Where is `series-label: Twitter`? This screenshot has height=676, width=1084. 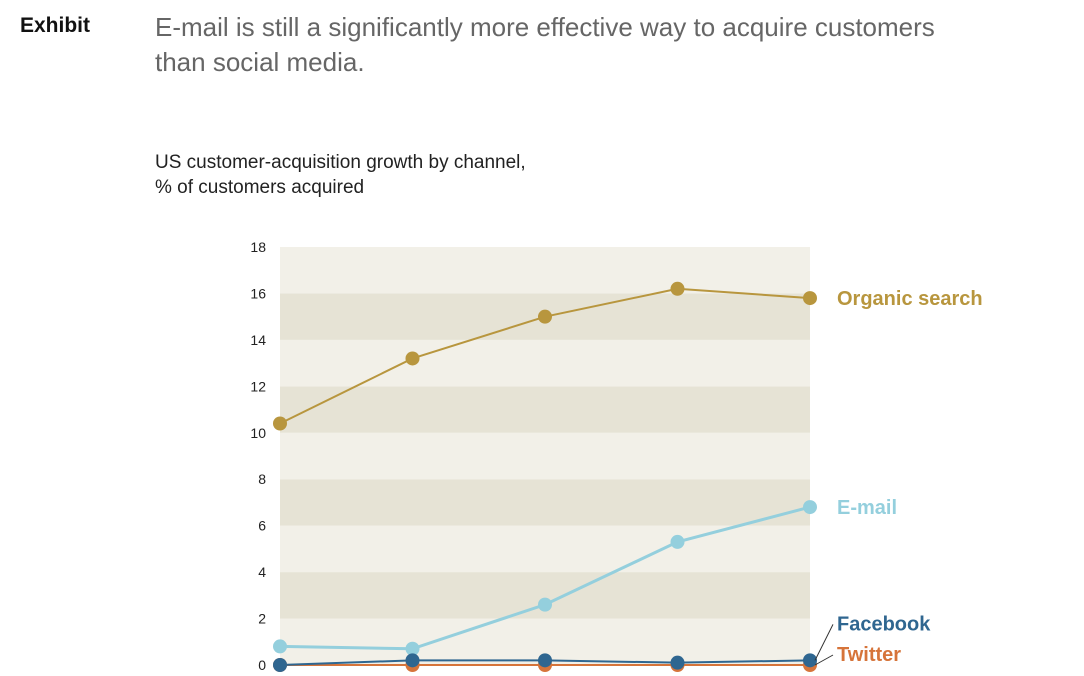 series-label: Twitter is located at coordinates (869, 655).